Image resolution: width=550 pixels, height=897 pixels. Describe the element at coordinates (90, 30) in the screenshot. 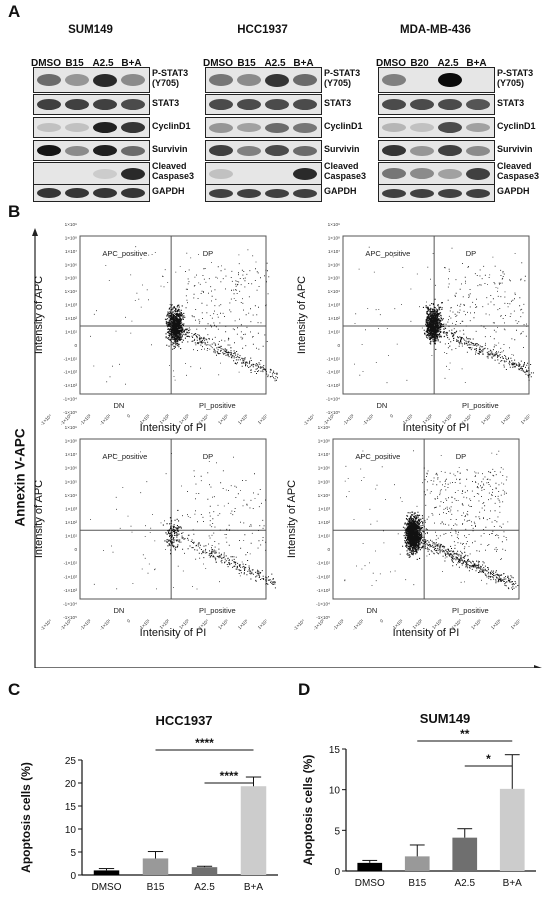

I see `cell-line-title: SUM149` at that location.